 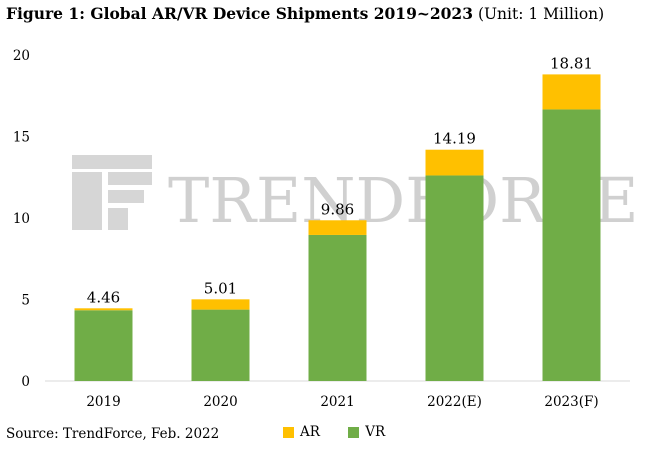 What do you see at coordinates (310, 432) in the screenshot?
I see `legend-label-ar: AR` at bounding box center [310, 432].